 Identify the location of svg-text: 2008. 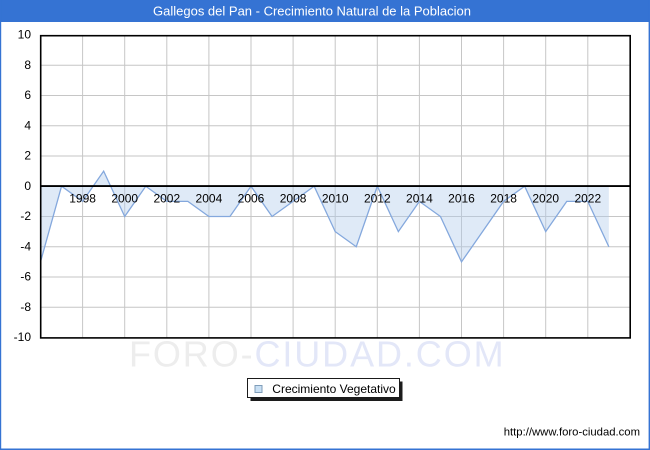
(293, 199).